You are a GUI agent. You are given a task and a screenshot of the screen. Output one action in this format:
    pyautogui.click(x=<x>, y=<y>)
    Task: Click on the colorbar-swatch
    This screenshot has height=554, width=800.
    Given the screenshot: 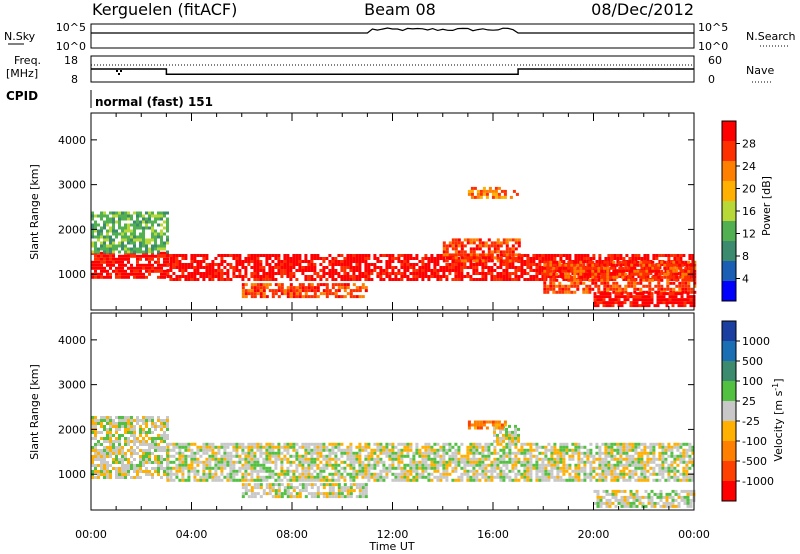 What is the action you would take?
    pyautogui.click(x=729, y=171)
    